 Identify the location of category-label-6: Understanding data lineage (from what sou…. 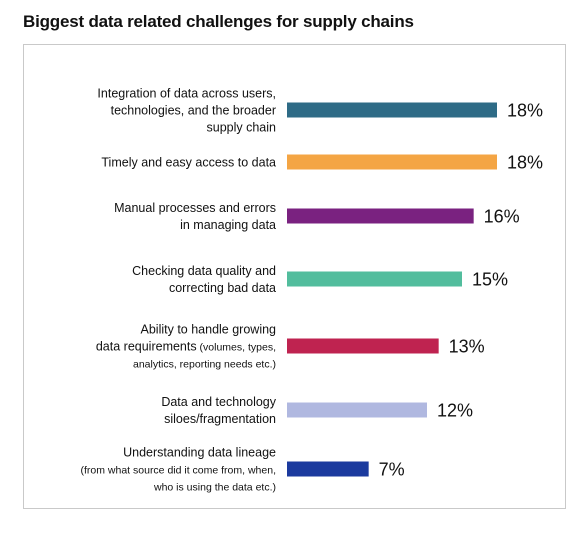
(179, 470).